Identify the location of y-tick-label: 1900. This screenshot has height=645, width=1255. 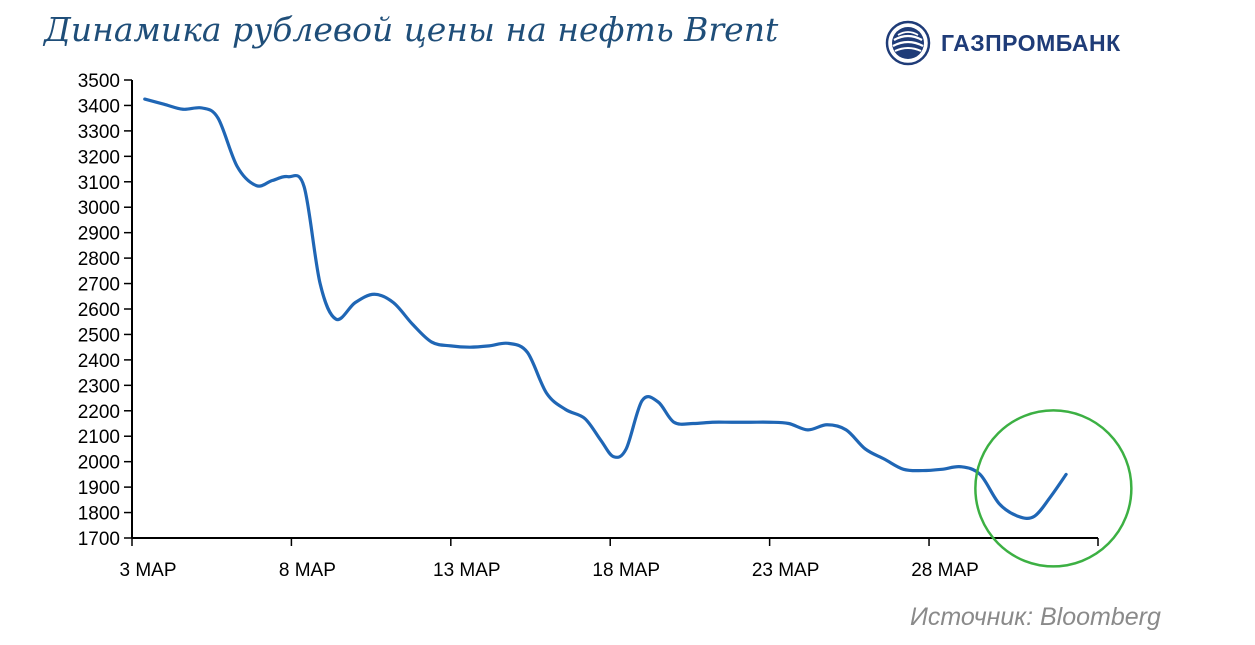
(99, 488).